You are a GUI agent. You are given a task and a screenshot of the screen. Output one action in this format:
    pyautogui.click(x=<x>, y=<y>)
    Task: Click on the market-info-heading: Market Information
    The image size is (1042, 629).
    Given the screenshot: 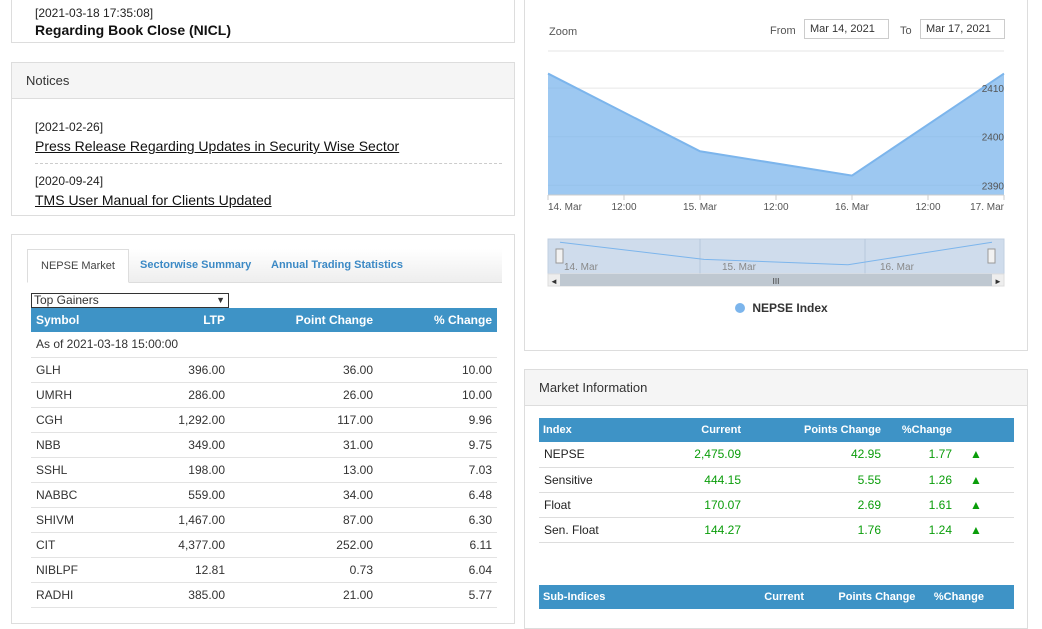 What is the action you would take?
    pyautogui.click(x=776, y=388)
    